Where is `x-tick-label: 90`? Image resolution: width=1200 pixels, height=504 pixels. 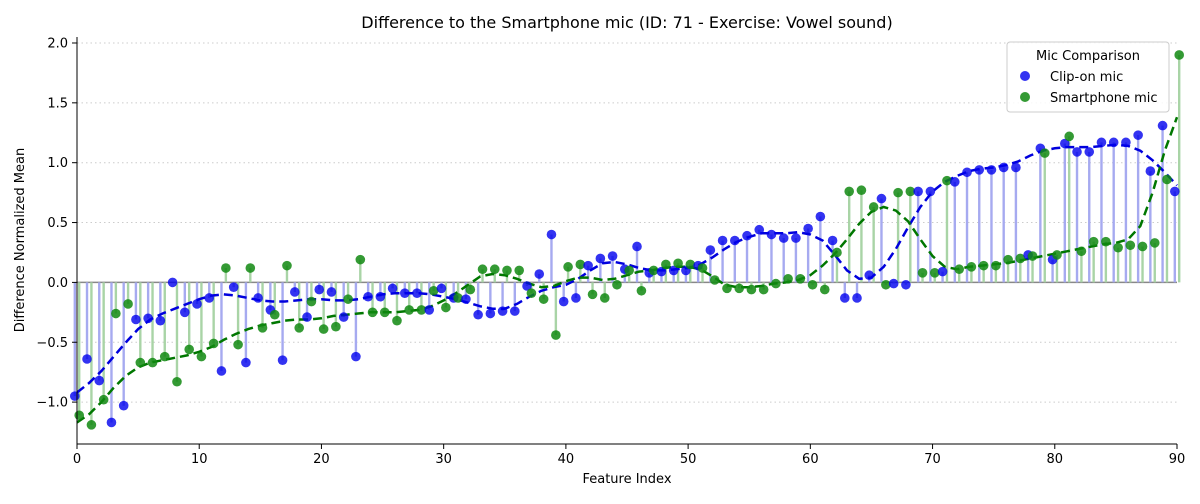
x-tick-label: 90 is located at coordinates (1177, 459).